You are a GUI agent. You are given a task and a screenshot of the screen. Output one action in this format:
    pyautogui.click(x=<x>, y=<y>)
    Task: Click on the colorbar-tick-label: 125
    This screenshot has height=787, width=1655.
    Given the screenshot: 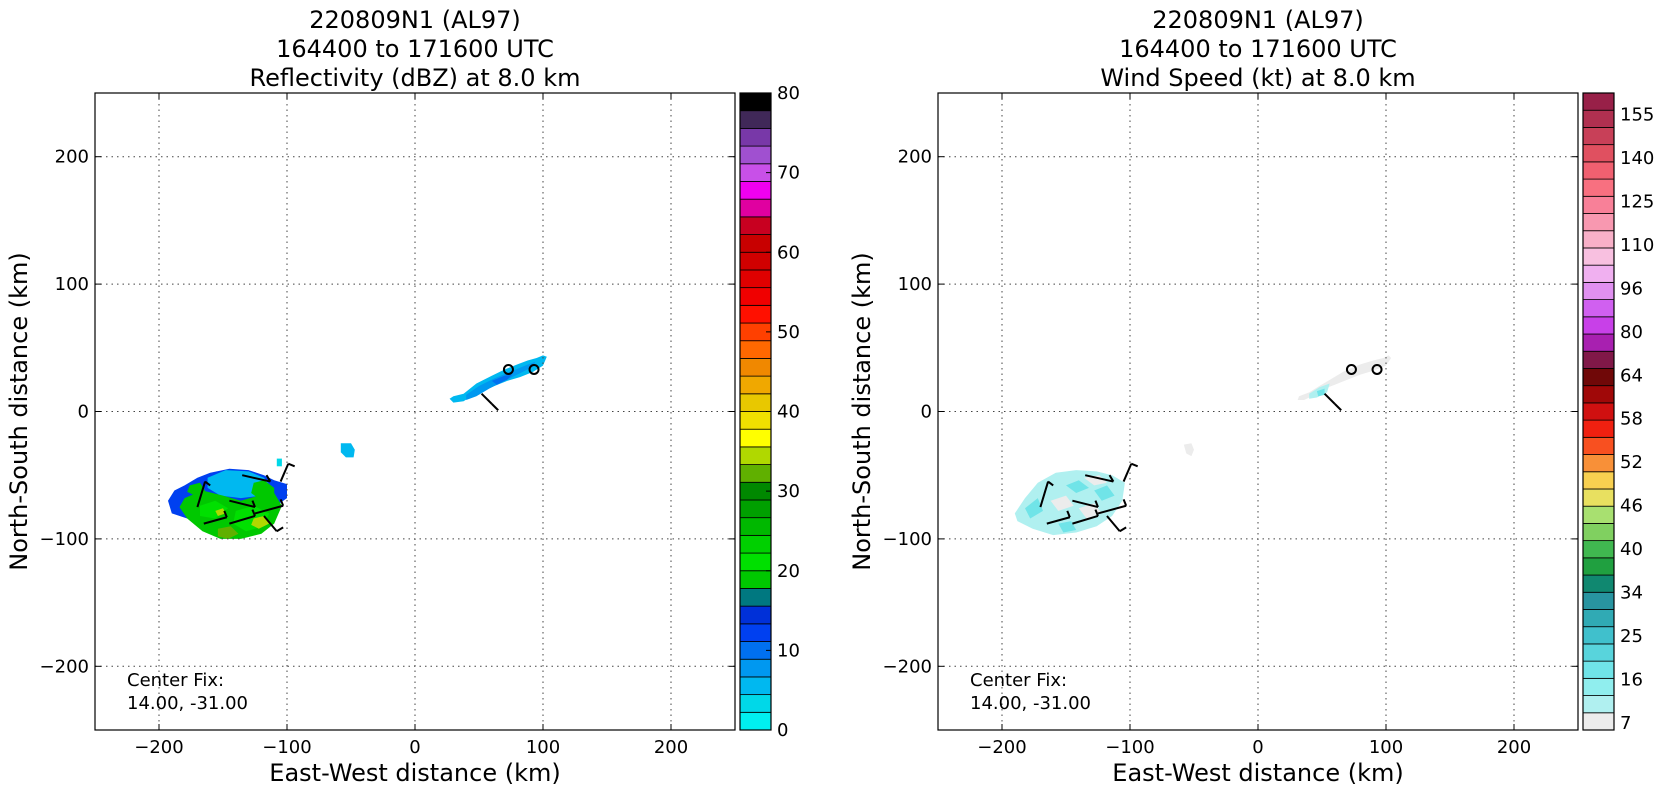 What is the action you would take?
    pyautogui.click(x=1637, y=202)
    